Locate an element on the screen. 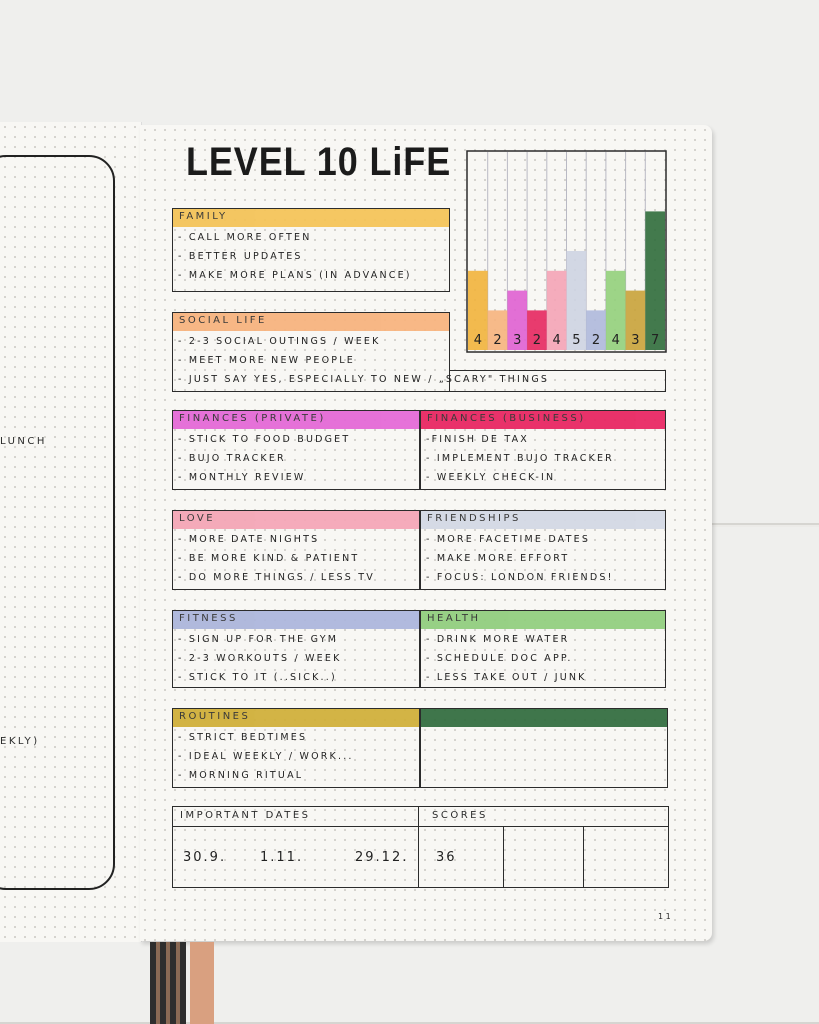 The image size is (819, 1024). section-header: FINANCES (BUSINESS) is located at coordinates (543, 420).